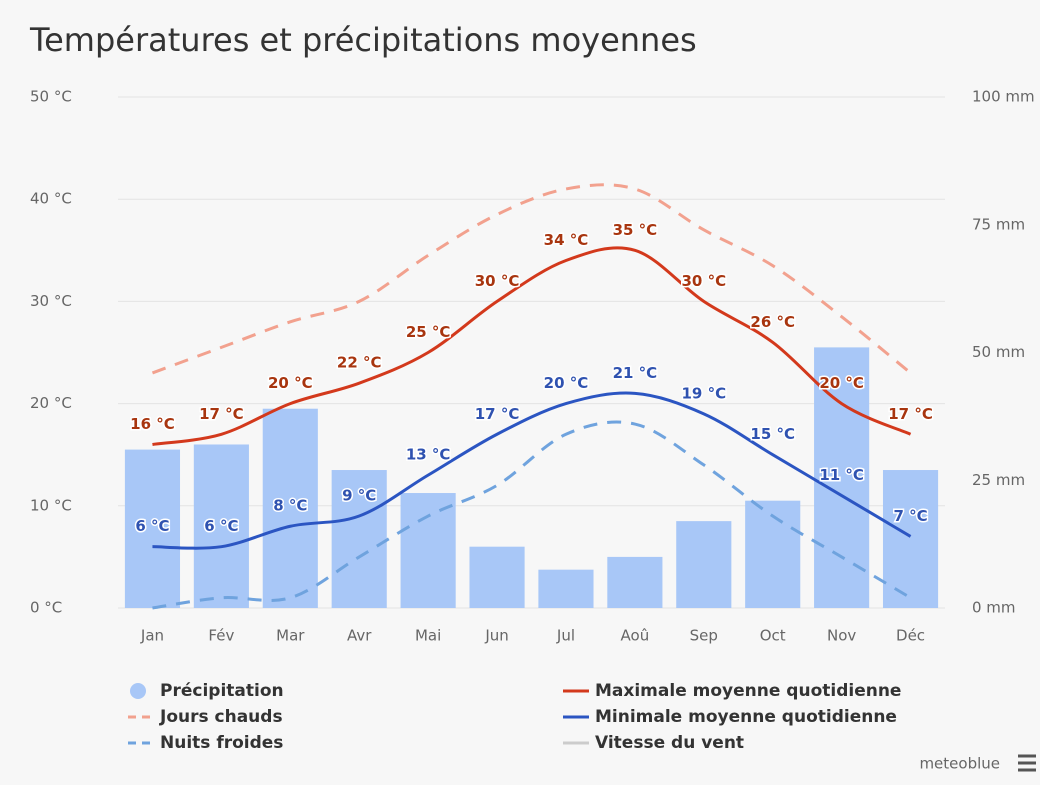 The width and height of the screenshot is (1060, 785). Describe the element at coordinates (669, 743) in the screenshot. I see `legend-label: Vitesse du vent` at that location.